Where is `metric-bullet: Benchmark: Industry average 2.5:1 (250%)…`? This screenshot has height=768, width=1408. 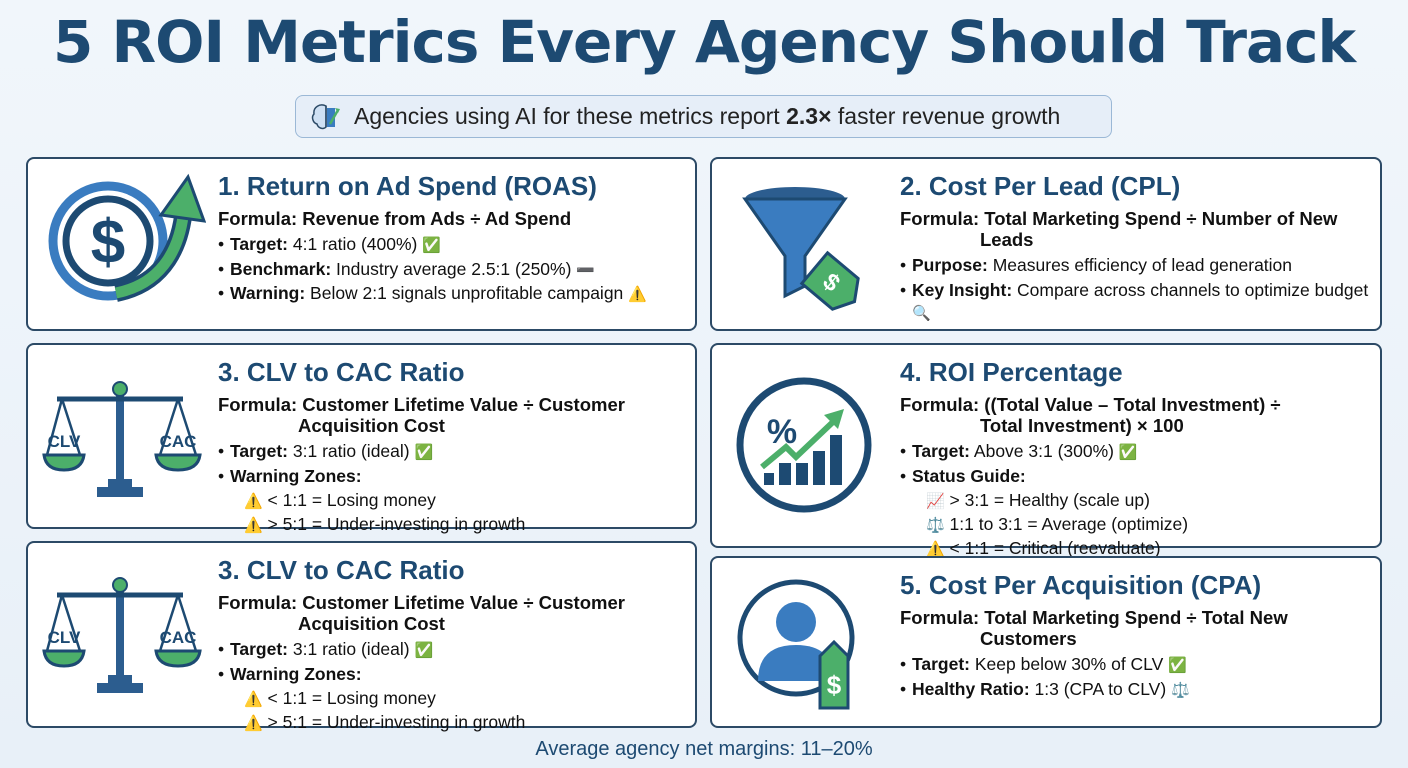 metric-bullet: Benchmark: Industry average 2.5:1 (250%)… is located at coordinates (451, 270).